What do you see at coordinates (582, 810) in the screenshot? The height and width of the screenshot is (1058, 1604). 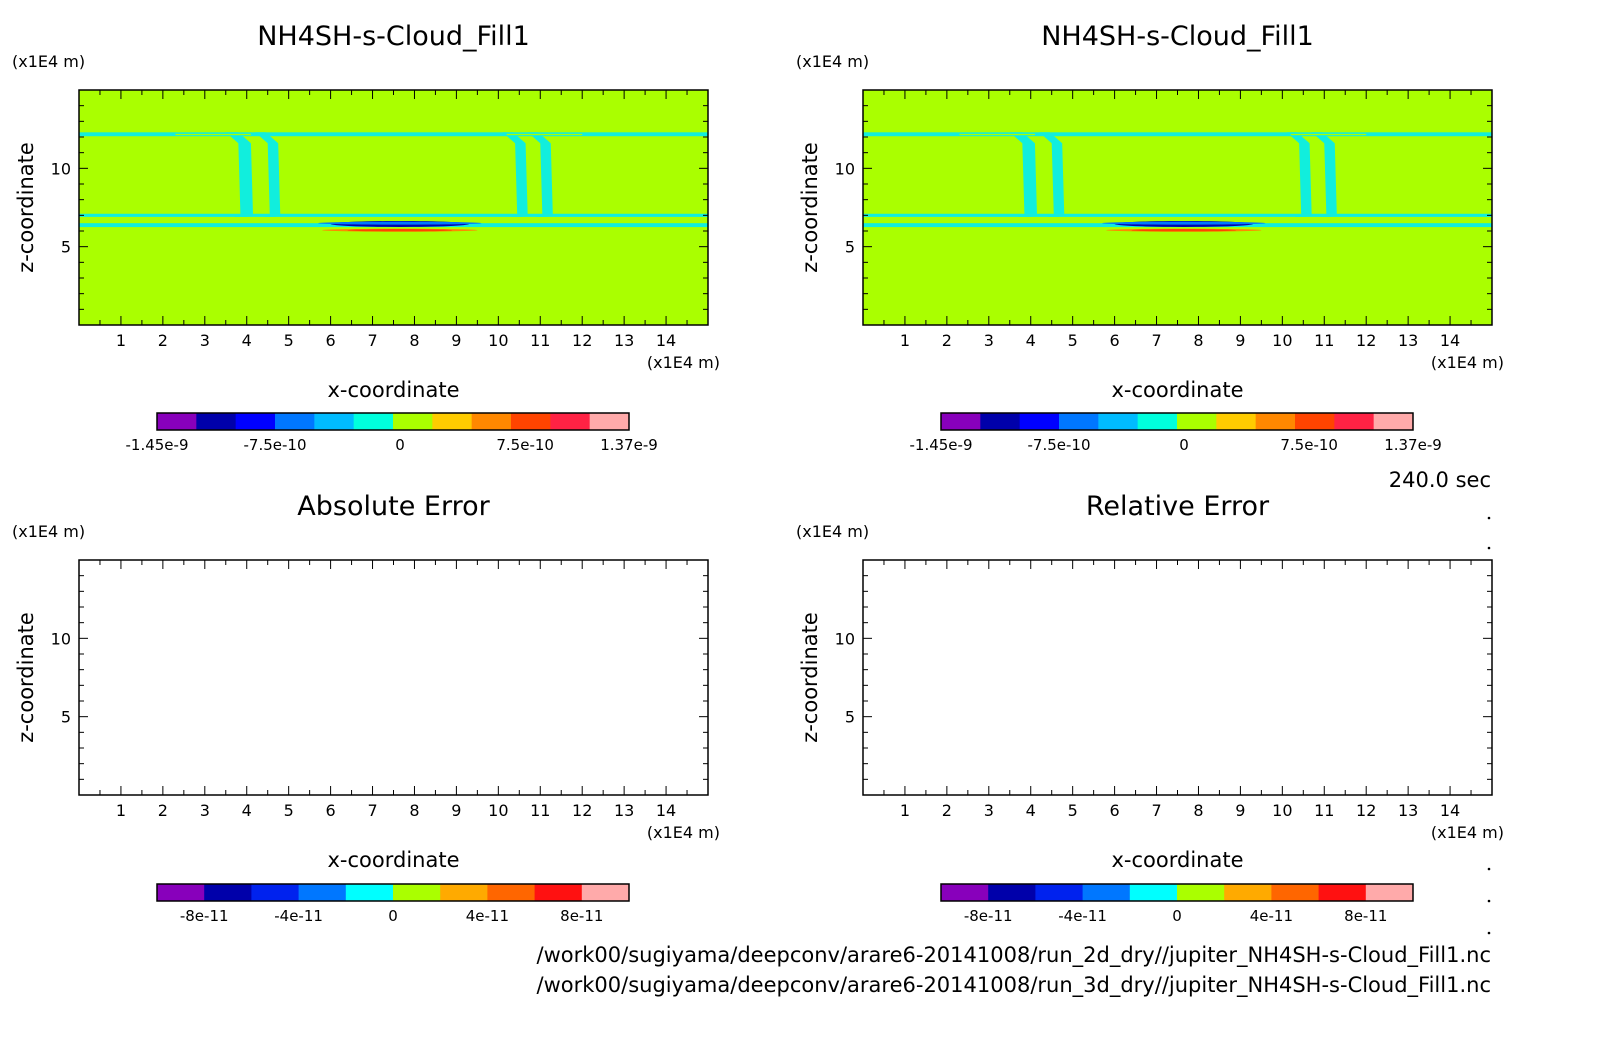 I see `x-tick-label: 12` at bounding box center [582, 810].